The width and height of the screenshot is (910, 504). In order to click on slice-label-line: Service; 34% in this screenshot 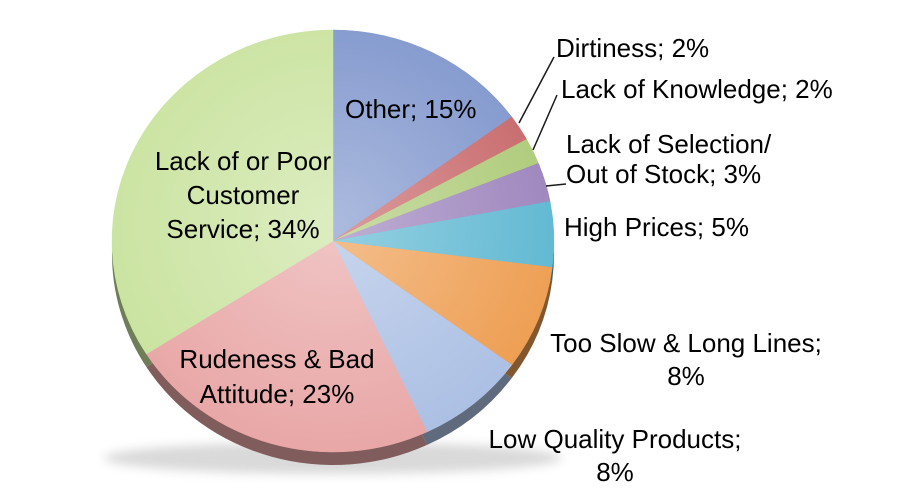, I will do `click(243, 229)`.